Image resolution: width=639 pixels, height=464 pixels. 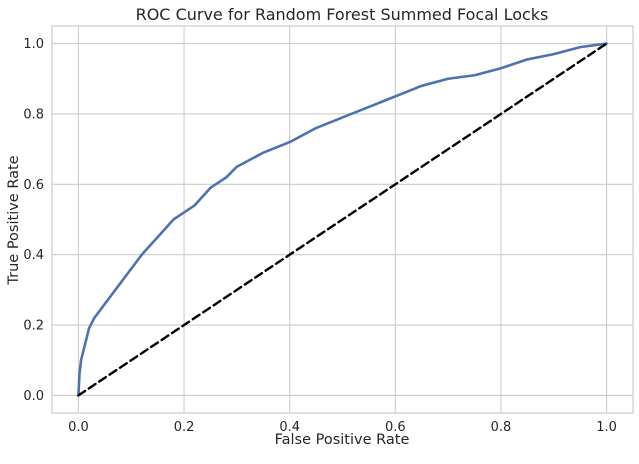 What do you see at coordinates (342, 440) in the screenshot?
I see `x-axis-label: False Positive Rate` at bounding box center [342, 440].